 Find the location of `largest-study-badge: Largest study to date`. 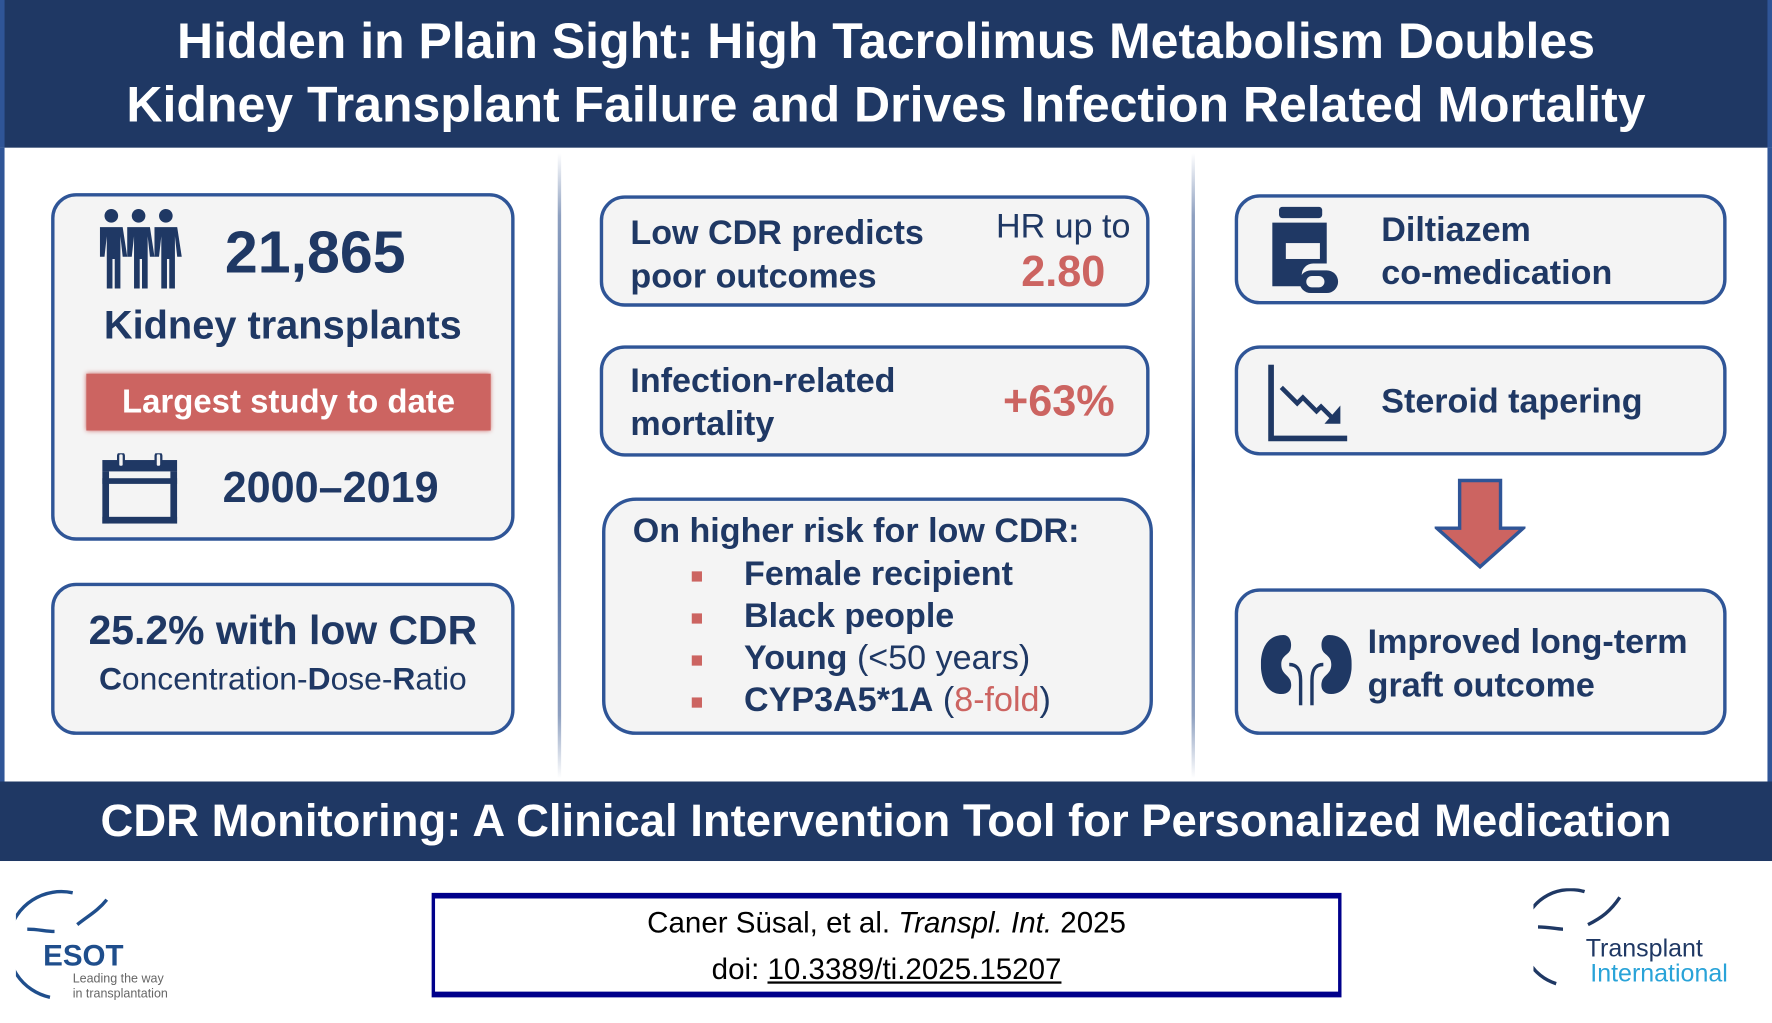

largest-study-badge: Largest study to date is located at coordinates (288, 402).